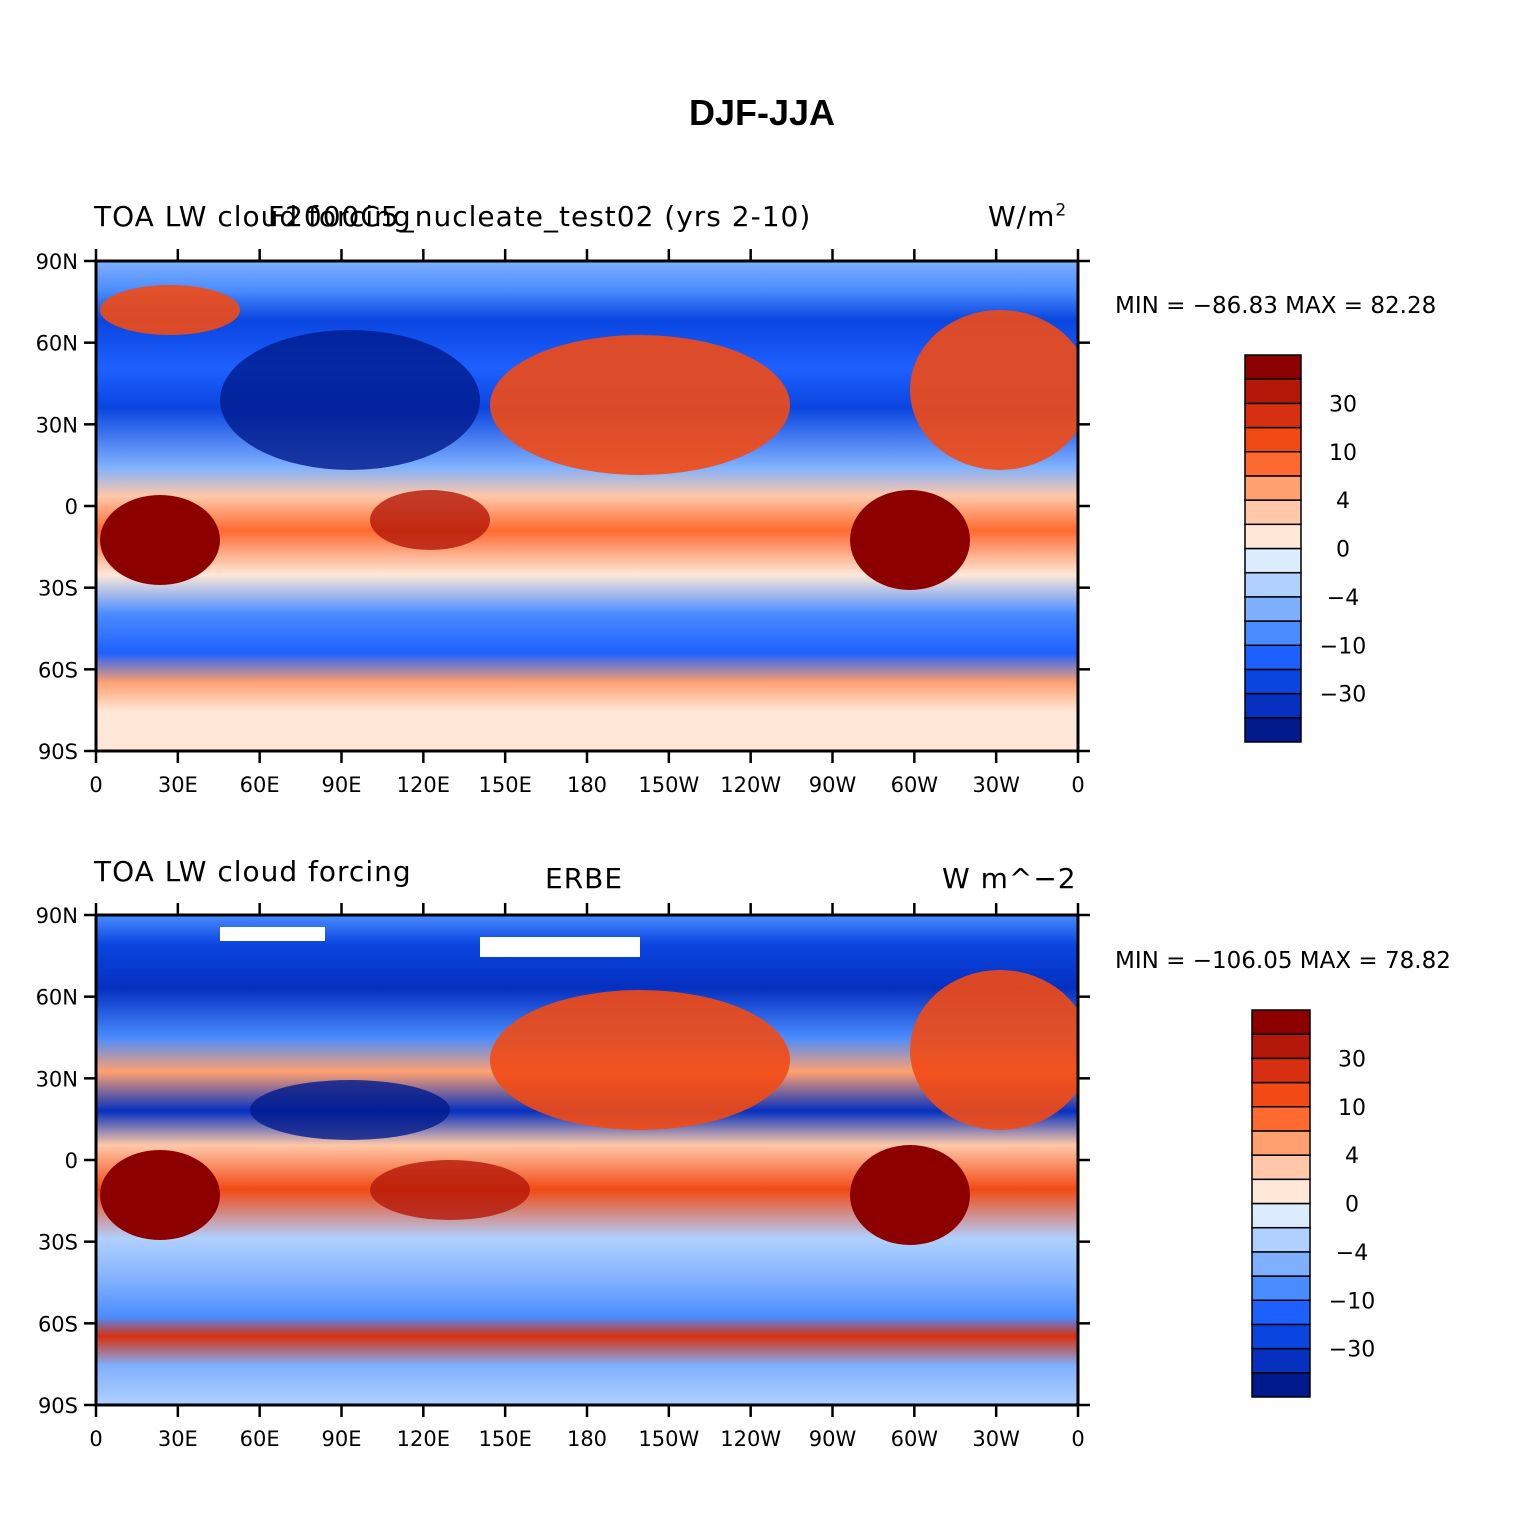 This screenshot has width=1524, height=1524. What do you see at coordinates (1009, 878) in the screenshot?
I see `panel2-units: W m^−2` at bounding box center [1009, 878].